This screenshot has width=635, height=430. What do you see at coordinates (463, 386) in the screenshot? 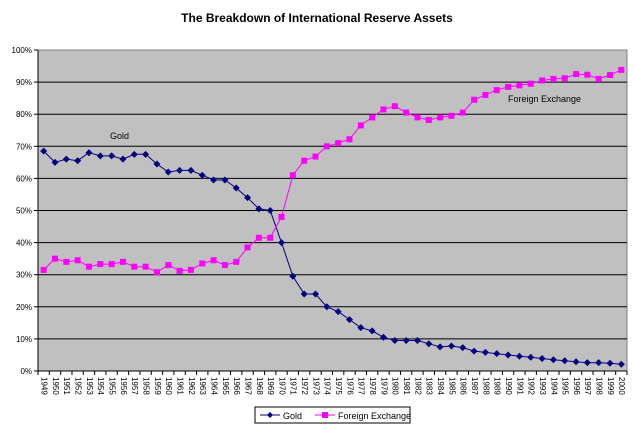
I see `x-tick-label: 1986` at bounding box center [463, 386].